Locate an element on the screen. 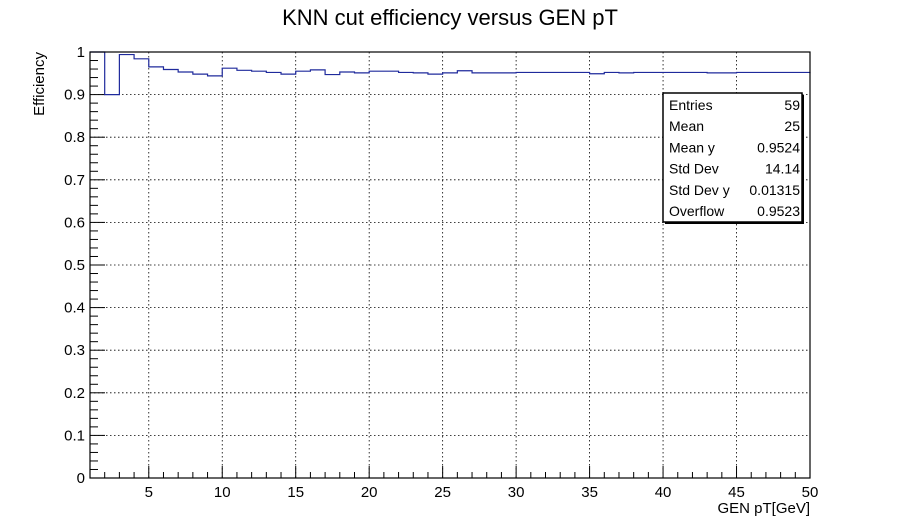 This screenshot has width=901, height=532. x-tick-label: 5 is located at coordinates (149, 492).